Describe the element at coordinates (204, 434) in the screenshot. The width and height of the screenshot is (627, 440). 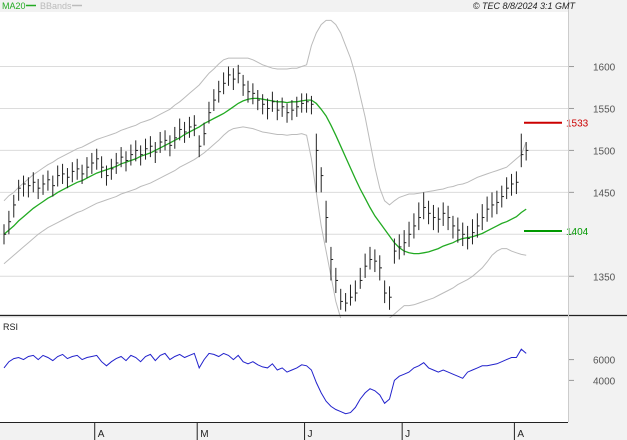
I see `x-tick-label: M` at that location.